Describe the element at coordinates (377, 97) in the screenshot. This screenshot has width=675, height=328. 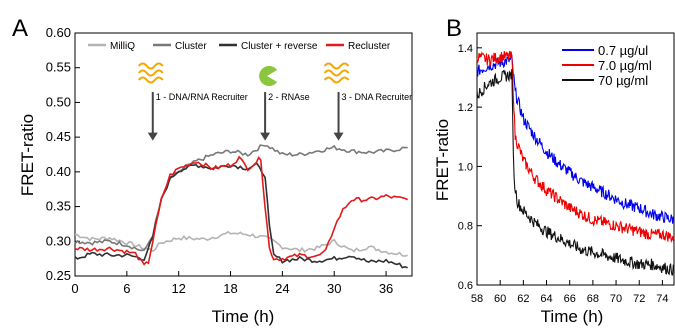
I see `annotation-label: 3 - DNA Recruiter` at that location.